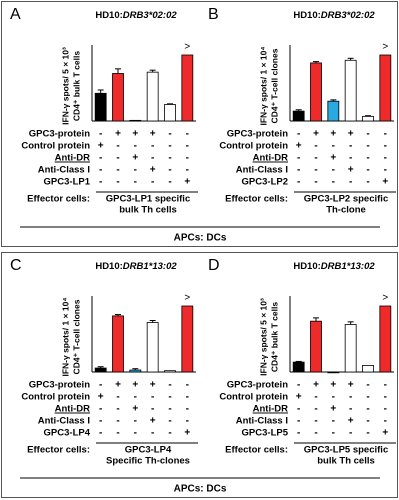  What do you see at coordinates (346, 210) in the screenshot?
I see `effector-value: Th-clone` at bounding box center [346, 210].